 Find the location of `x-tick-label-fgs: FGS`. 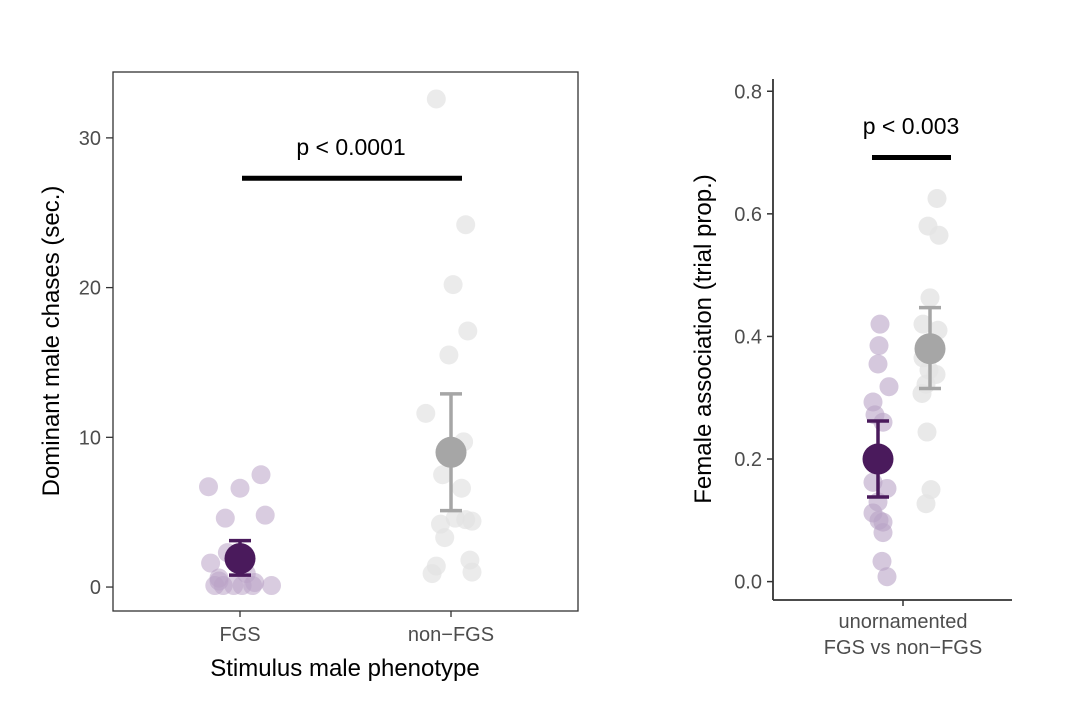

x-tick-label-fgs: FGS is located at coordinates (239, 635).